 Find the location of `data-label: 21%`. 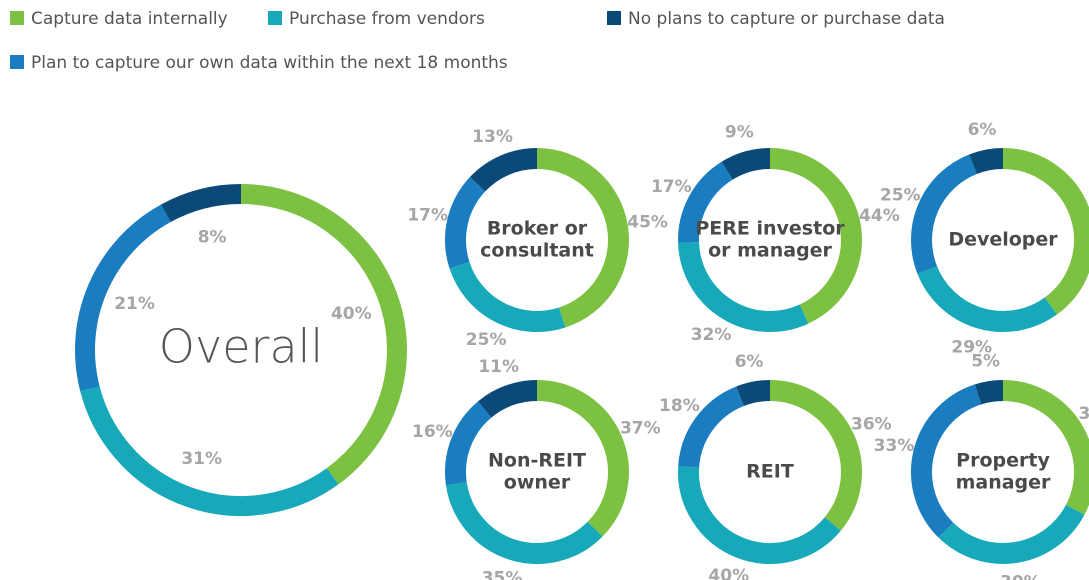

data-label: 21% is located at coordinates (134, 304).